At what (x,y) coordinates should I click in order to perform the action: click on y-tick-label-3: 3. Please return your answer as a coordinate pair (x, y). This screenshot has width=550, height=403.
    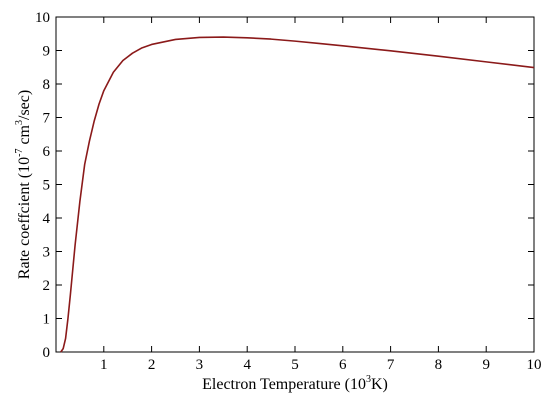
    Looking at the image, I should click on (47, 253).